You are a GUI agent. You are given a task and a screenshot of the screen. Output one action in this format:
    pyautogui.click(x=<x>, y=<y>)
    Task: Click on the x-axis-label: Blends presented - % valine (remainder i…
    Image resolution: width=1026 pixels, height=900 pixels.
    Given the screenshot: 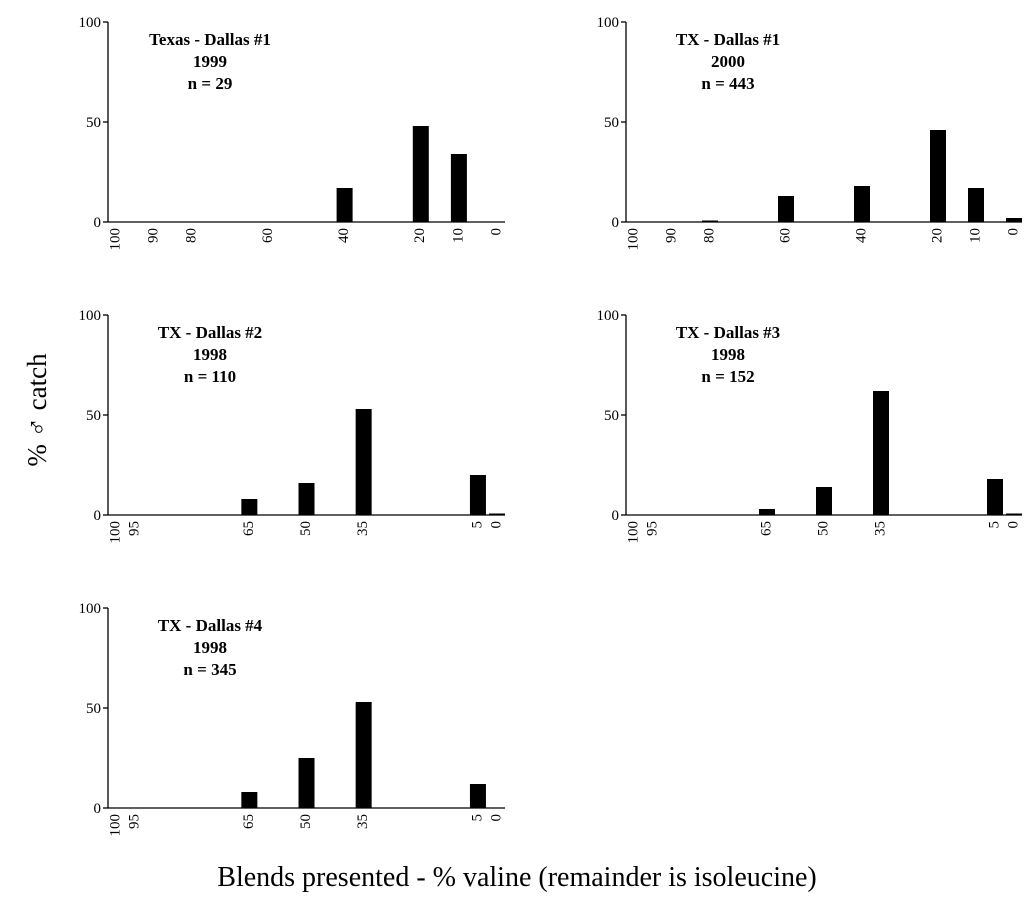 What is the action you would take?
    pyautogui.click(x=516, y=877)
    